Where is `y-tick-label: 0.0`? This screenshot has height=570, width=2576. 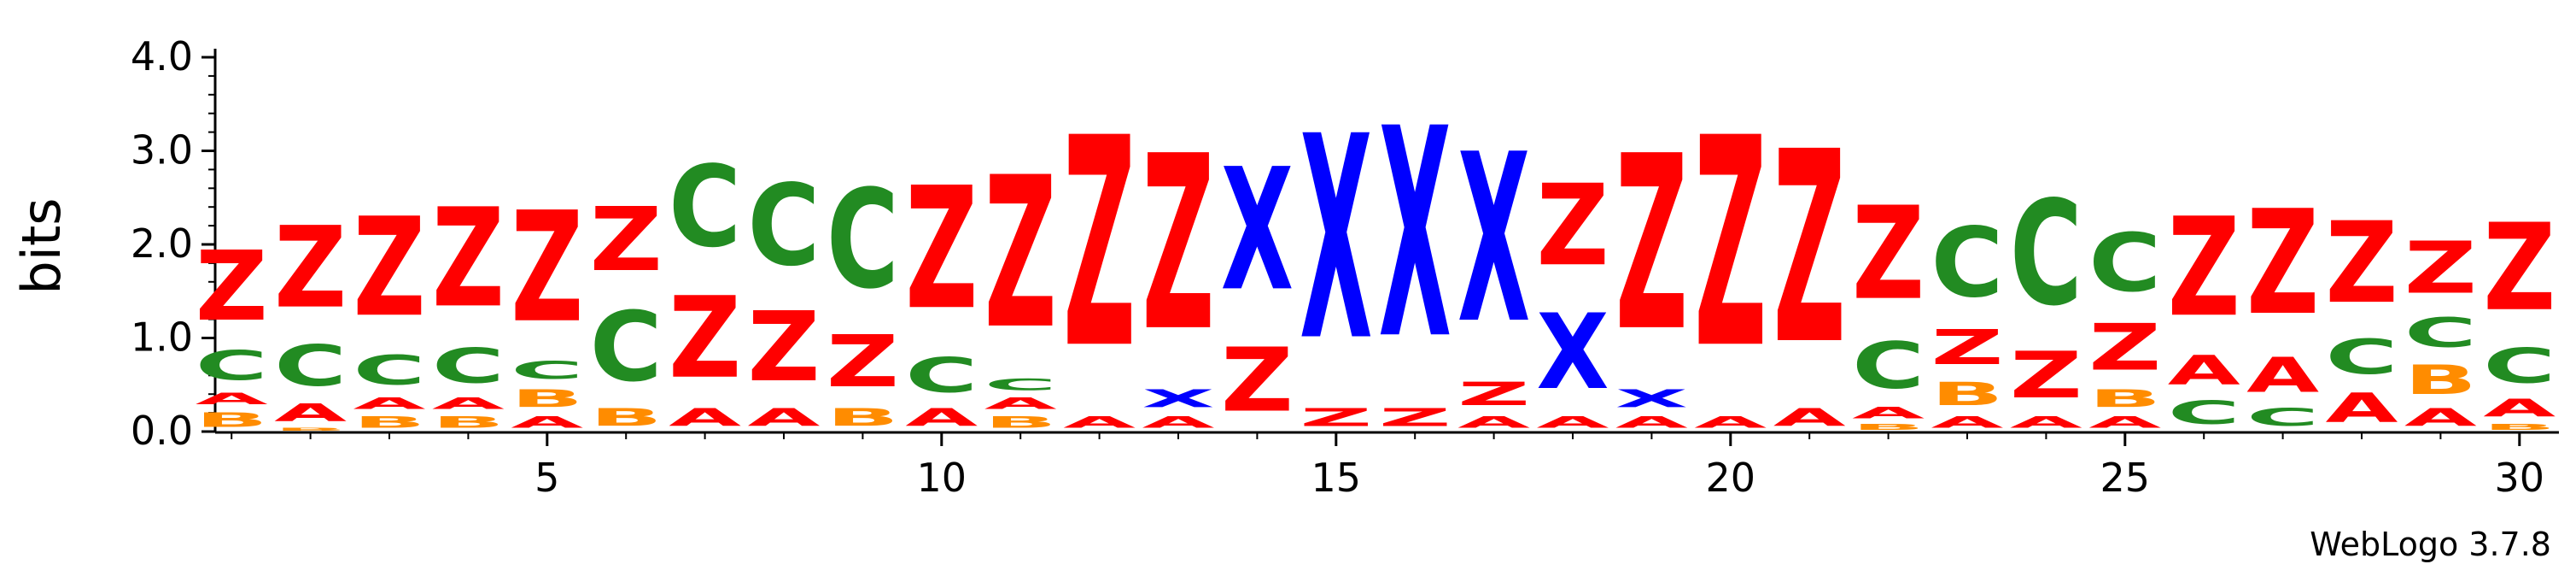
y-tick-label: 0.0 is located at coordinates (162, 431).